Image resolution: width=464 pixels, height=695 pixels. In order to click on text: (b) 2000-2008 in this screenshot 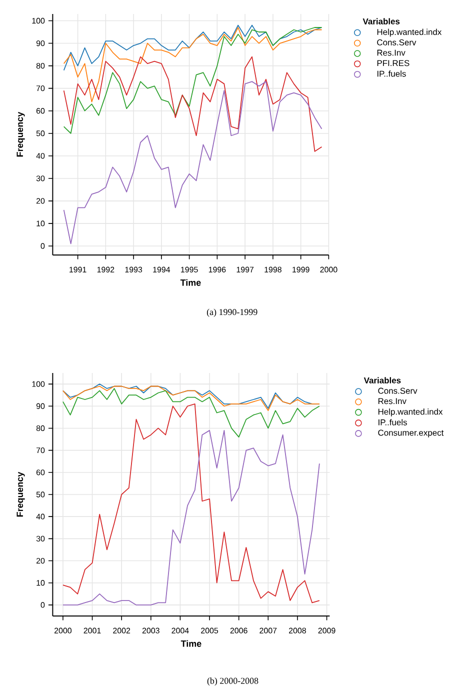, I will do `click(232, 682)`.